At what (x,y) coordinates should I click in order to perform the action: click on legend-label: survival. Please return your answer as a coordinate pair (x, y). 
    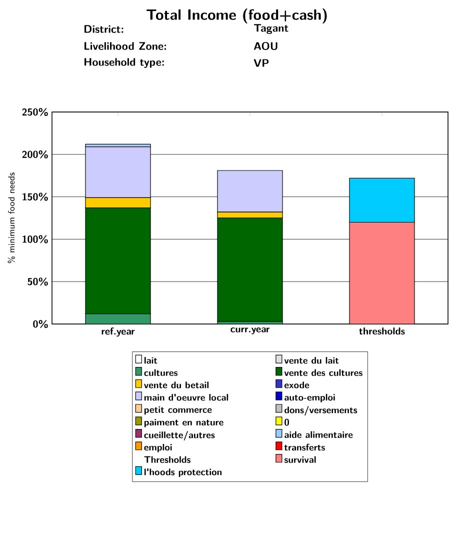
    Looking at the image, I should click on (300, 459).